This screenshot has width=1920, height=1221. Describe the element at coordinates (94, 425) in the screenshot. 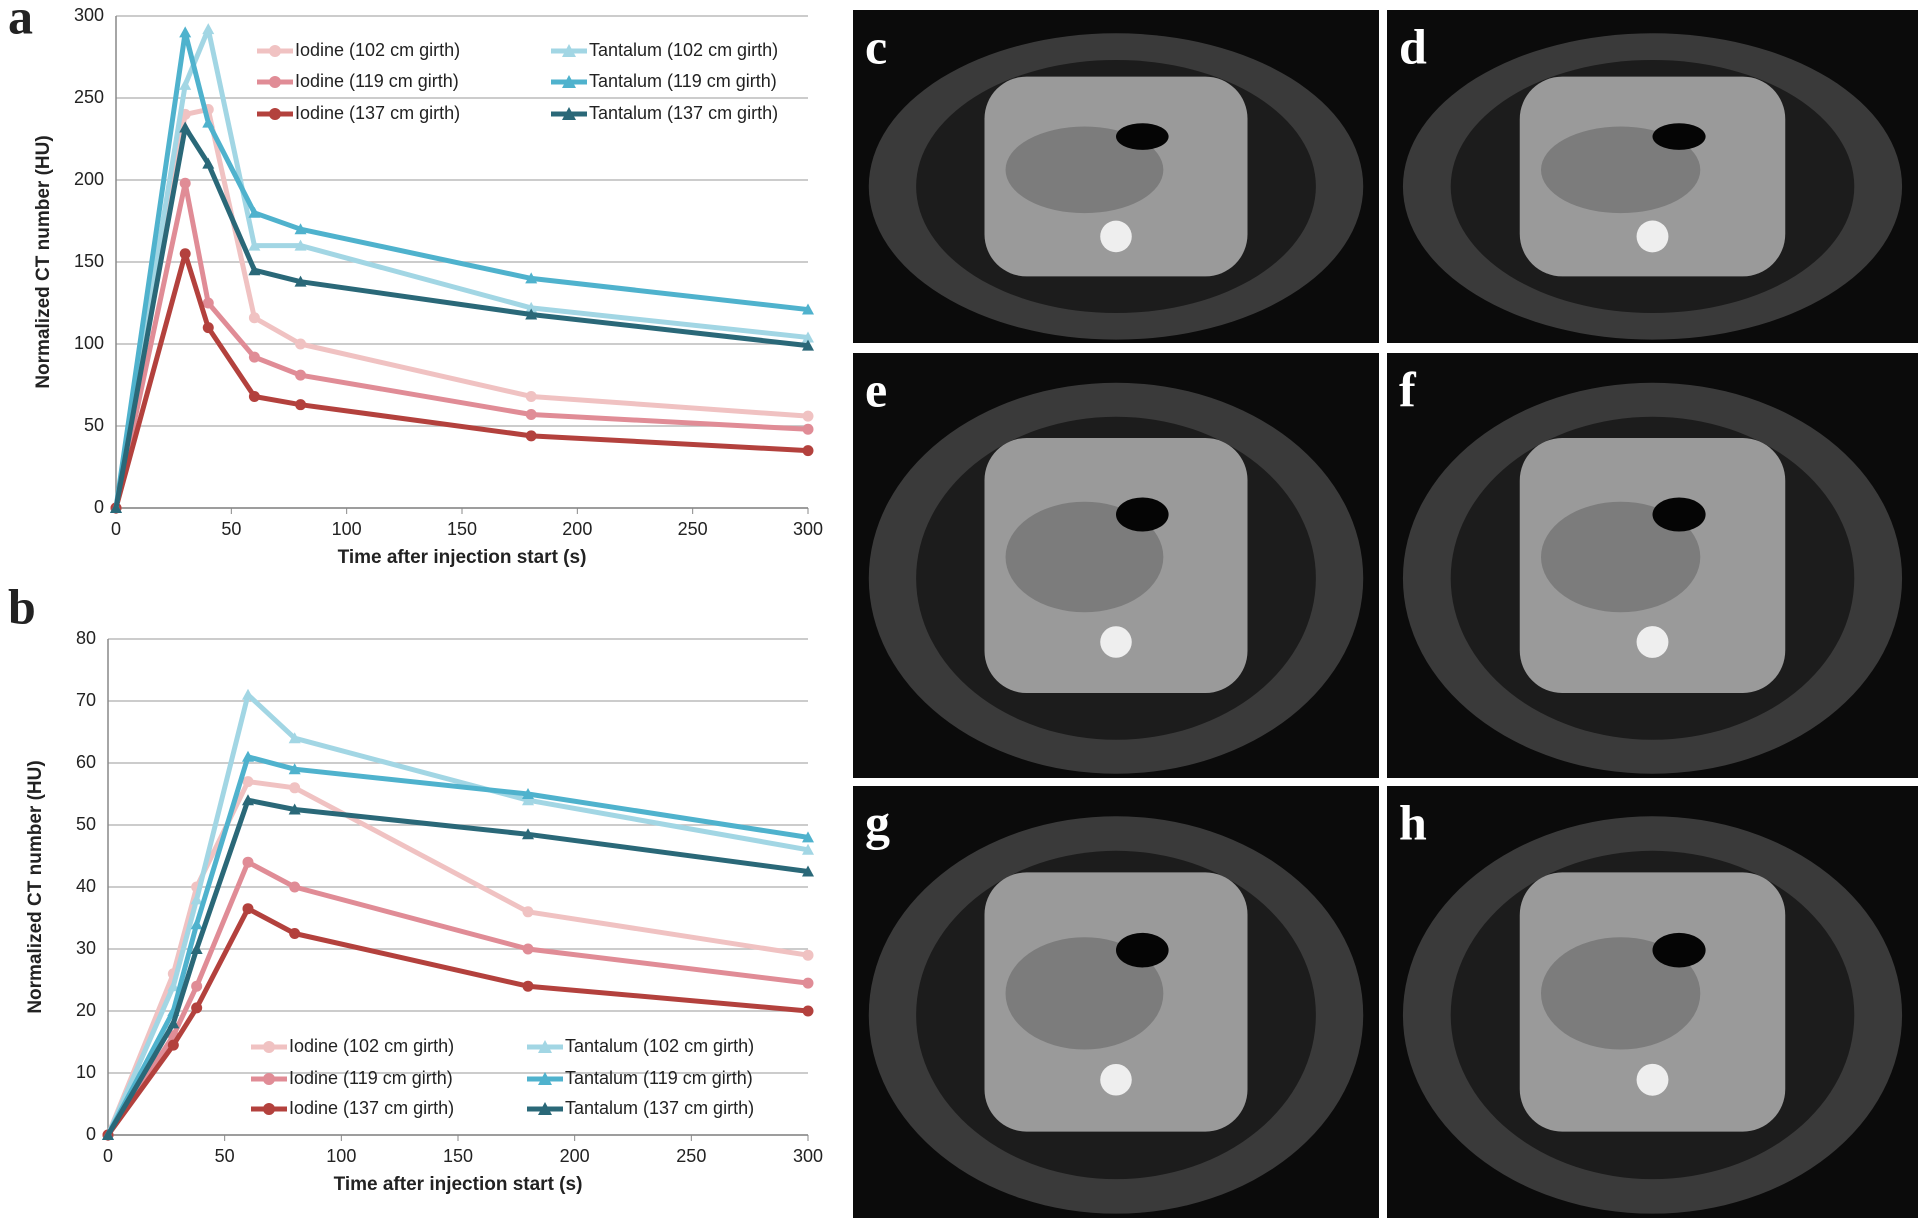

I see `y-tick-label: 50` at that location.